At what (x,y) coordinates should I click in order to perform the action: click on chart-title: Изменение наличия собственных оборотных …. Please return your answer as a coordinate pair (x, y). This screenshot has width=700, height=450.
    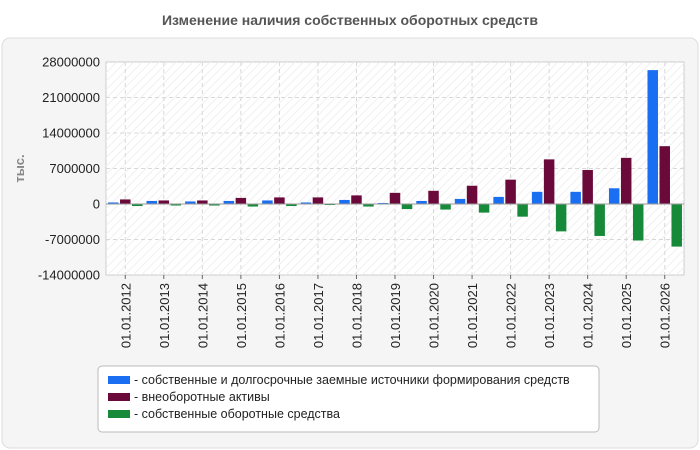
    Looking at the image, I should click on (350, 20).